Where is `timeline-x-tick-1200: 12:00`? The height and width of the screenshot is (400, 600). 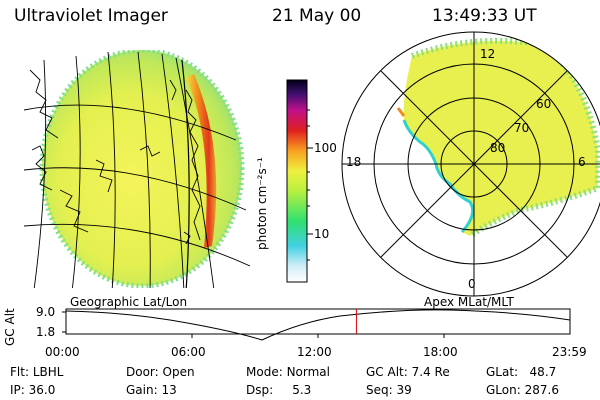
timeline-x-tick-1200: 12:00 is located at coordinates (314, 352).